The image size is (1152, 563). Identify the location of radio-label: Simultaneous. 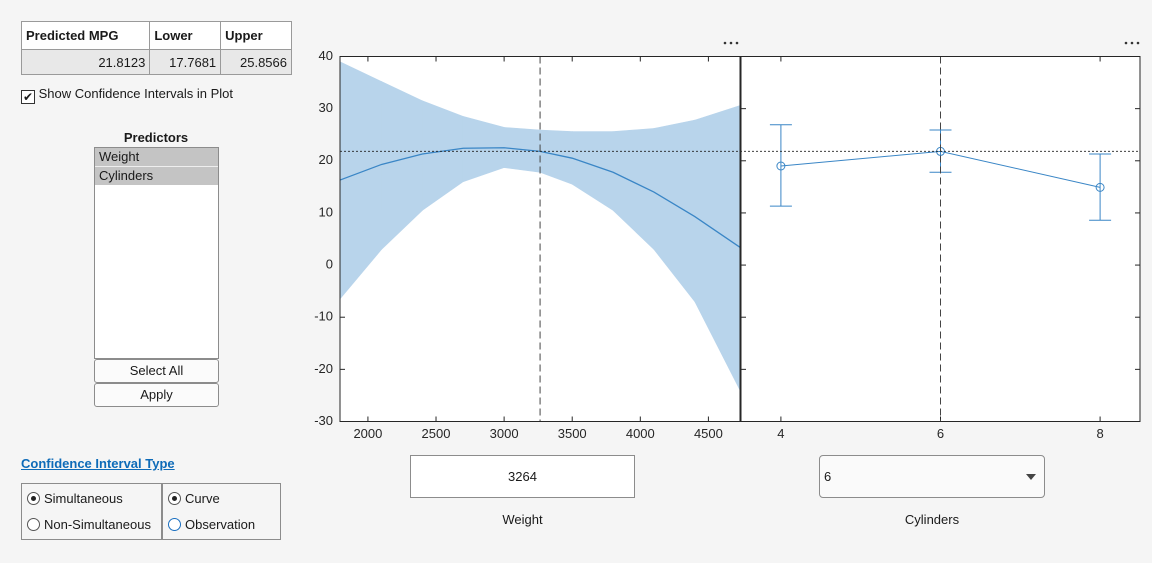
(83, 498).